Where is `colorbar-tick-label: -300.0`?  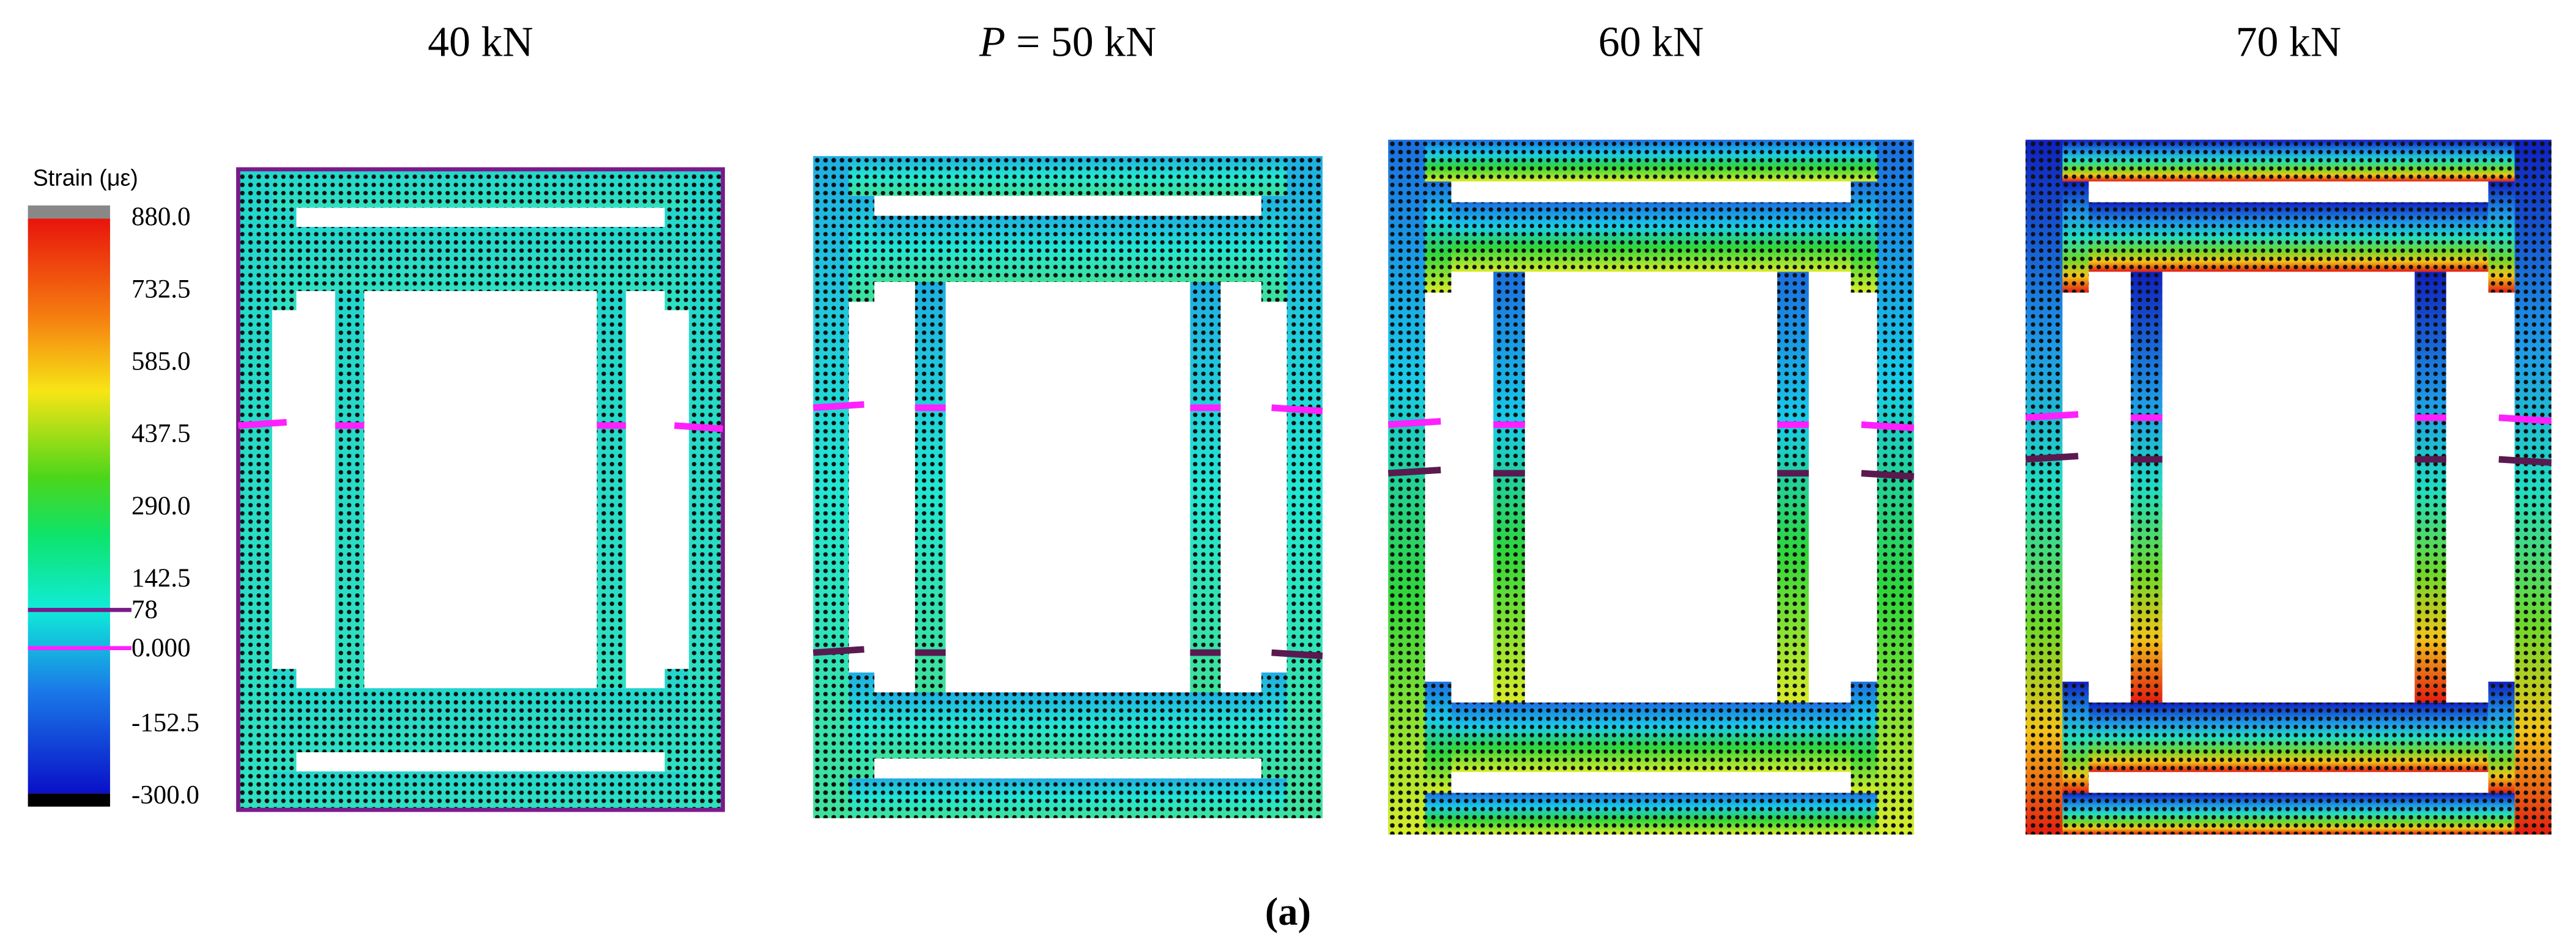
colorbar-tick-label: -300.0 is located at coordinates (165, 794).